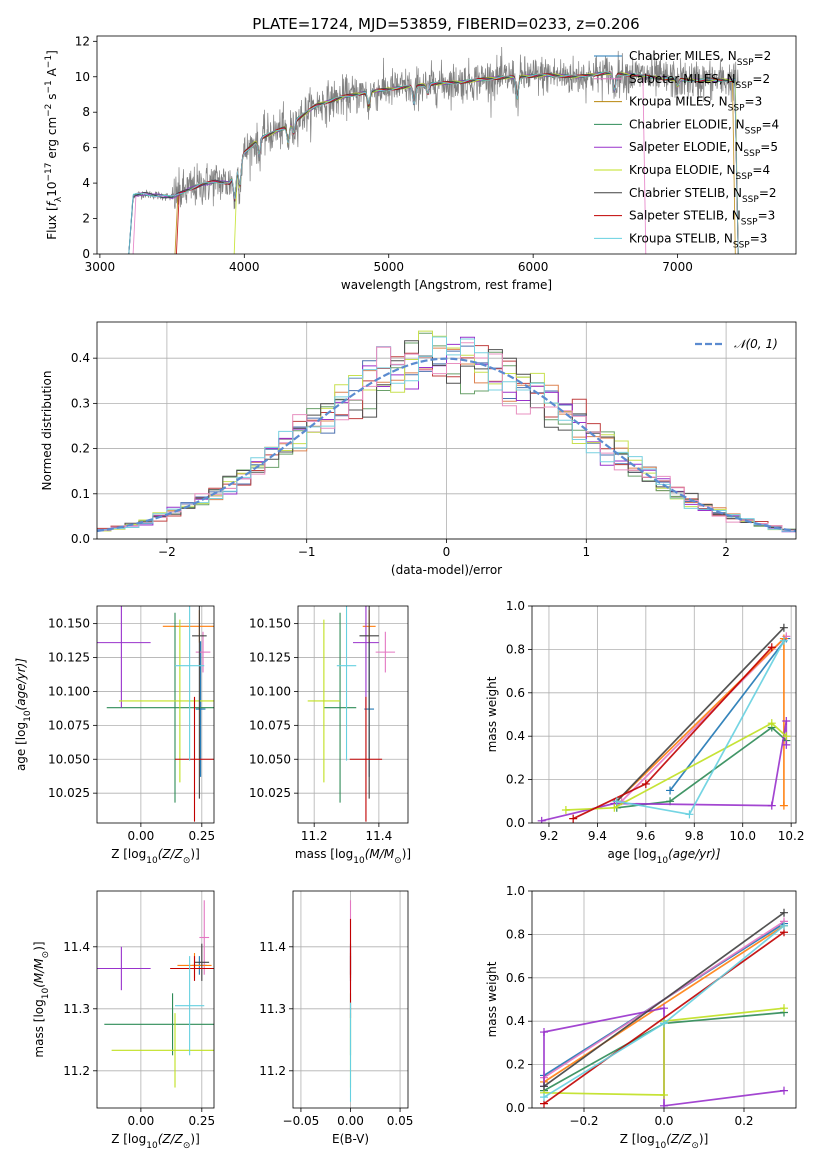 This screenshot has width=819, height=1170. What do you see at coordinates (515, 649) in the screenshot?
I see `y-tick-label: 0.8` at bounding box center [515, 649].